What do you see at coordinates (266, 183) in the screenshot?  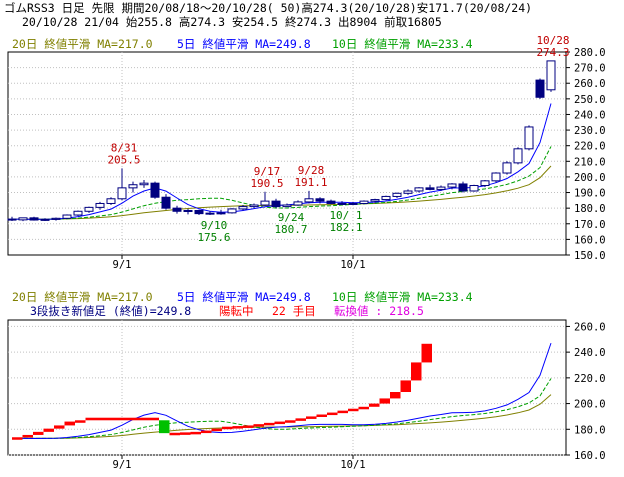 I see `high-annotation-value: 190.5` at bounding box center [266, 183].